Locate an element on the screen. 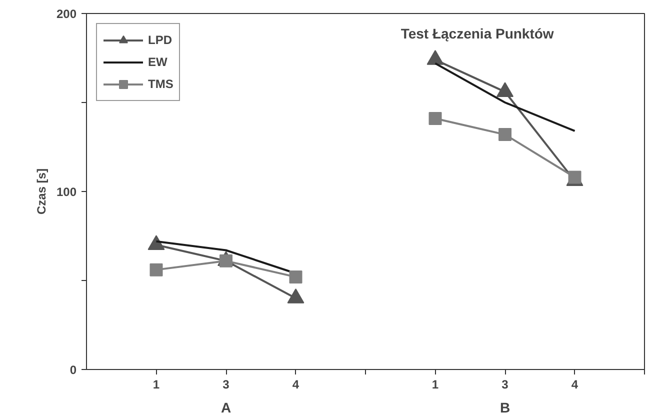 The image size is (649, 418). y-axis-title: Czas [s] is located at coordinates (41, 191).